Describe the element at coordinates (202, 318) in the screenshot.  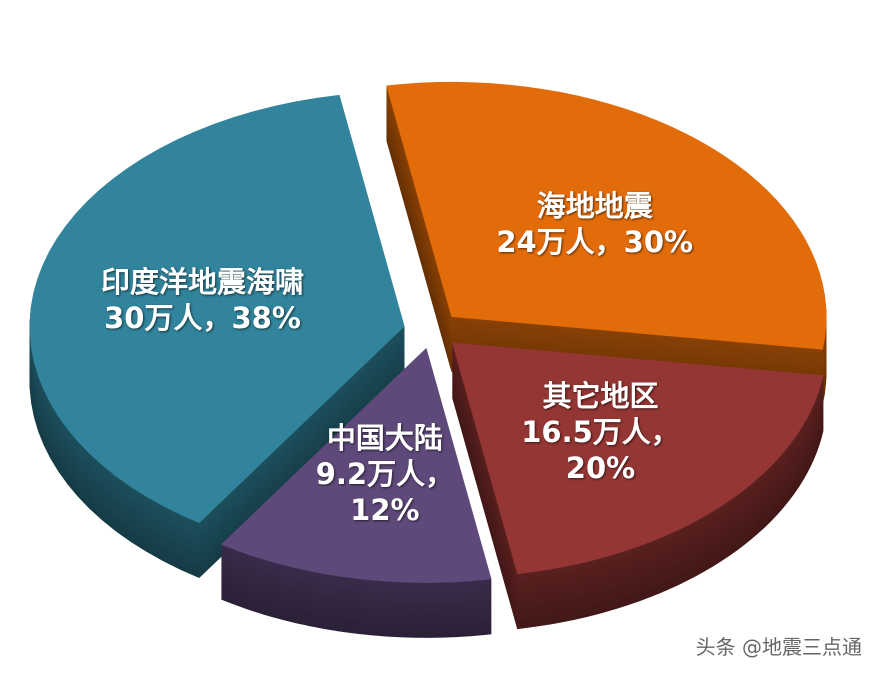
I see `value-label: 30万人，38%` at that location.